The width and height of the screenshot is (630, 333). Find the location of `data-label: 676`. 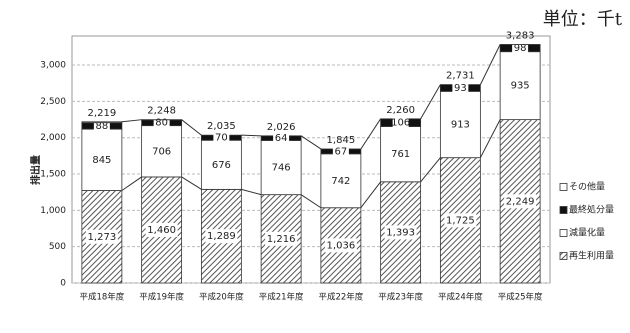

data-label: 676 is located at coordinates (221, 165).